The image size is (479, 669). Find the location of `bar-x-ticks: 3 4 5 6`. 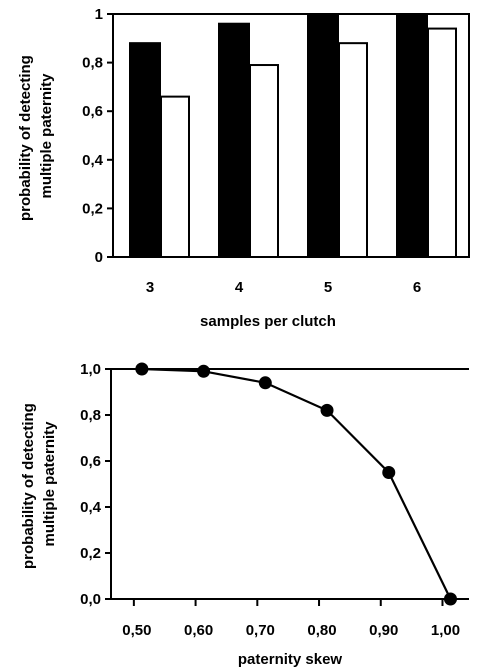

bar-x-ticks: 3 4 5 6 is located at coordinates (283, 287).